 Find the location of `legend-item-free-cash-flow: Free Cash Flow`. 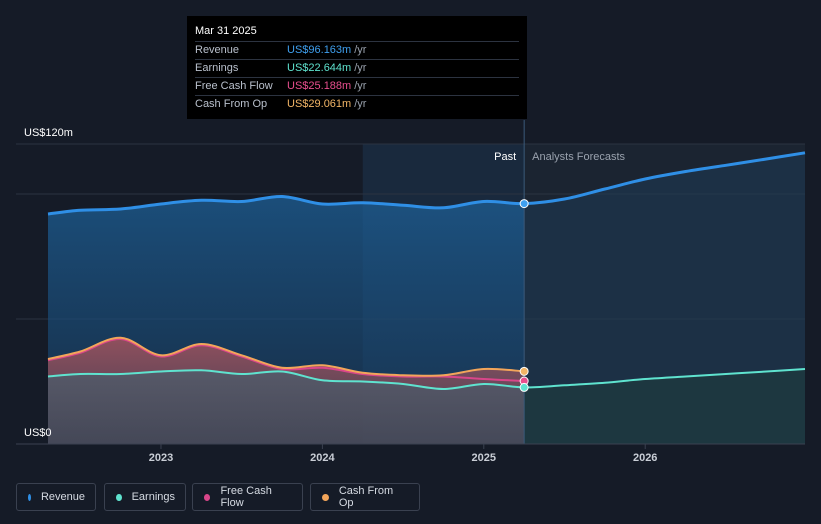

legend-item-free-cash-flow: Free Cash Flow is located at coordinates (247, 497).